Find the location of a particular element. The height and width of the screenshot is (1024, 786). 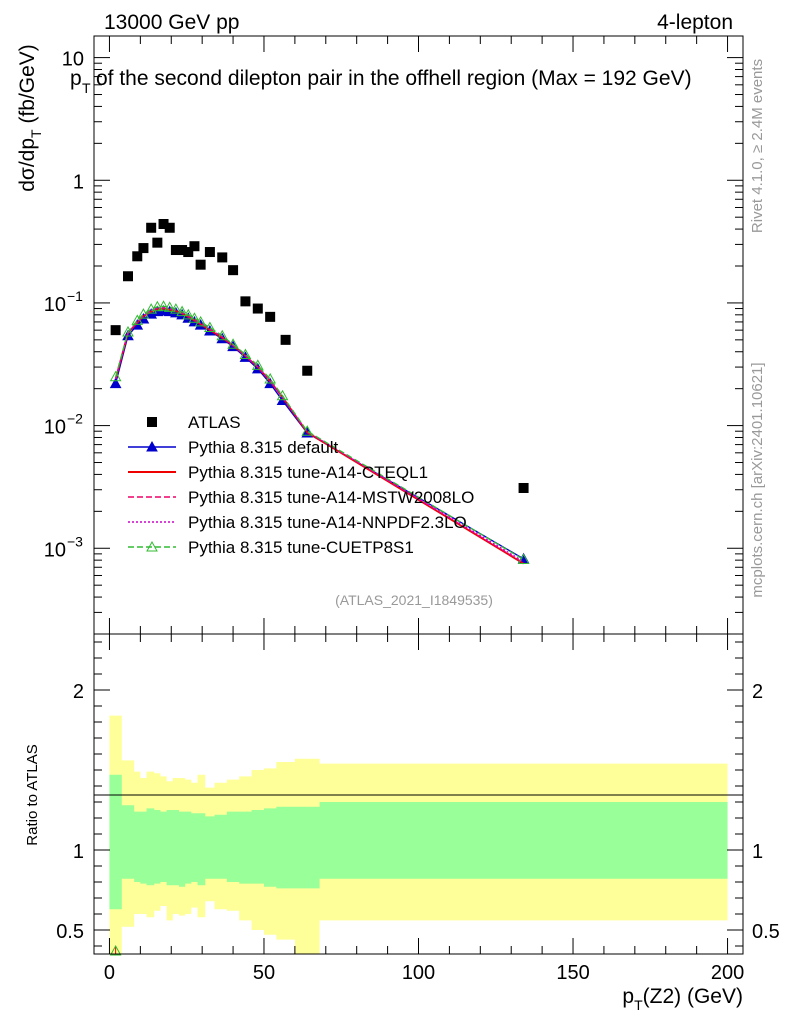

y-tick-exponent: −3 is located at coordinates (75, 541).